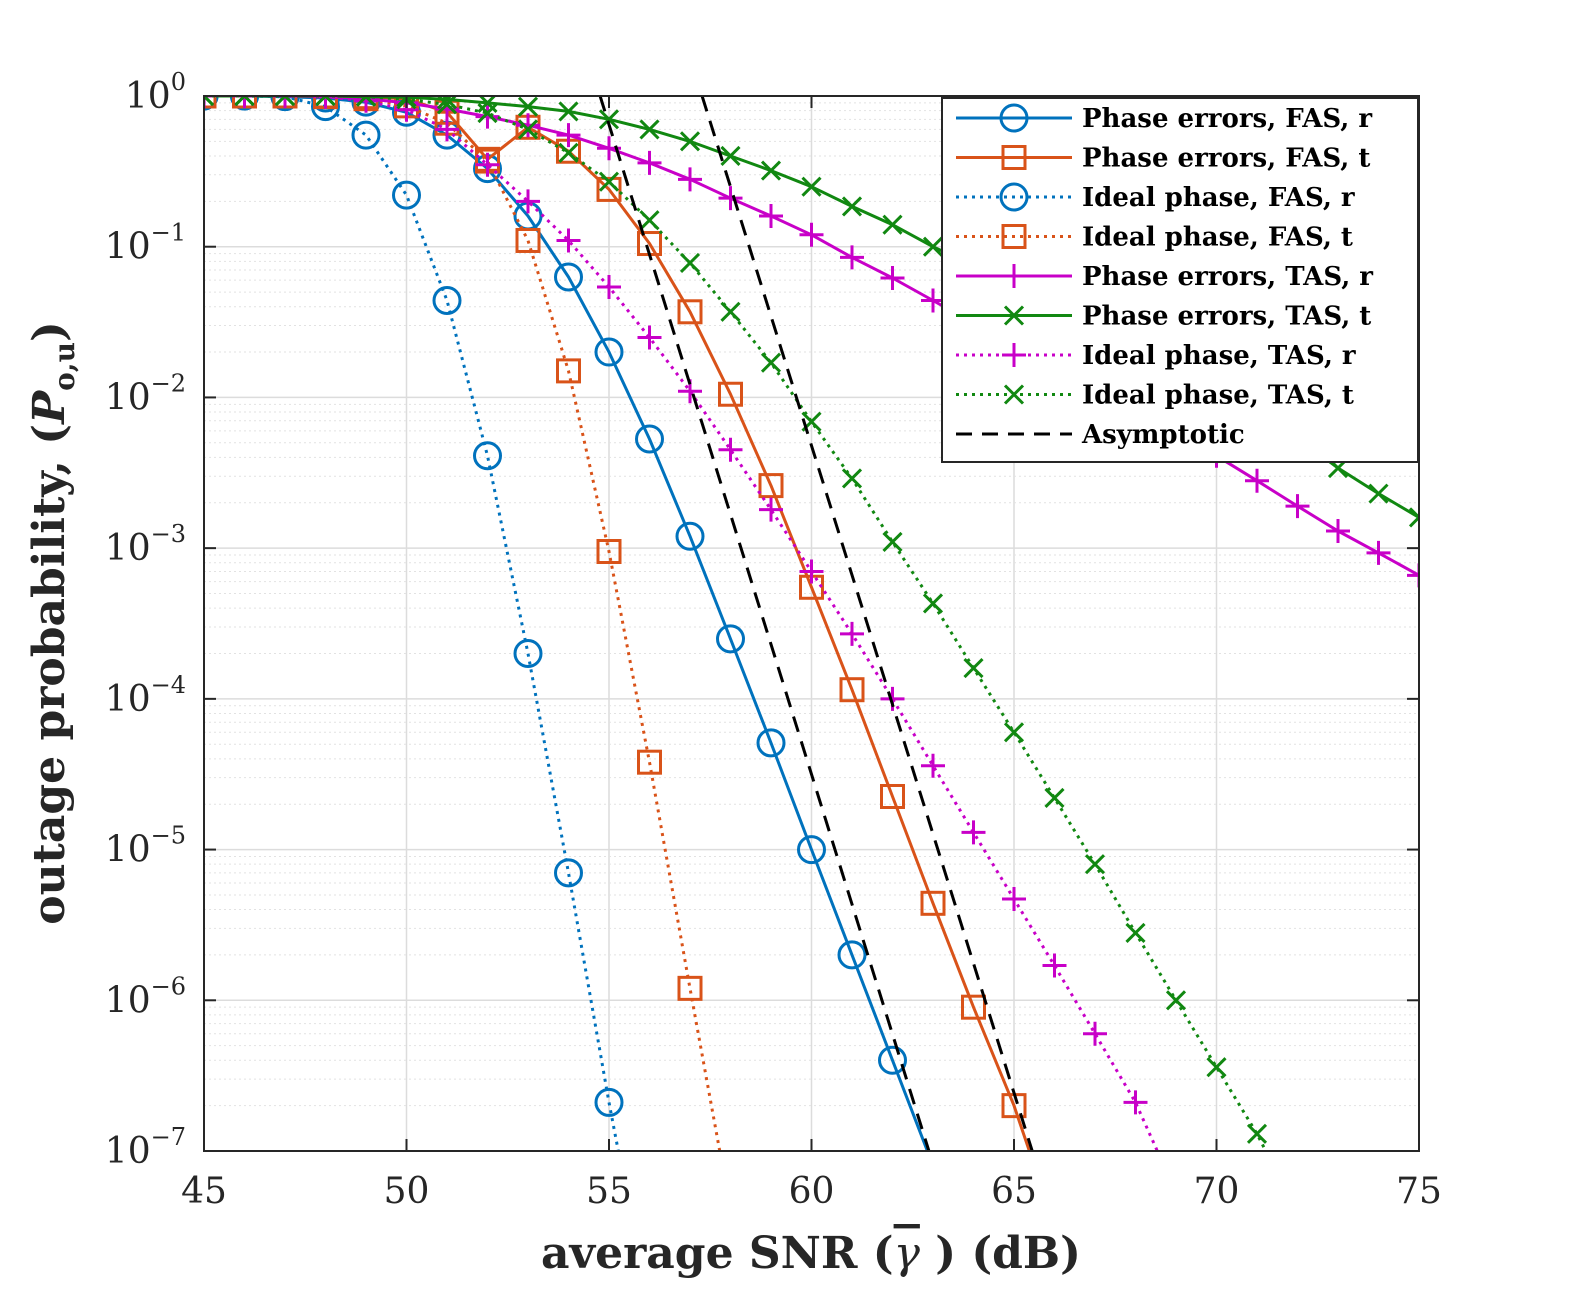 This screenshot has width=1578, height=1300. I want to click on x-tick-label: 60, so click(812, 1191).